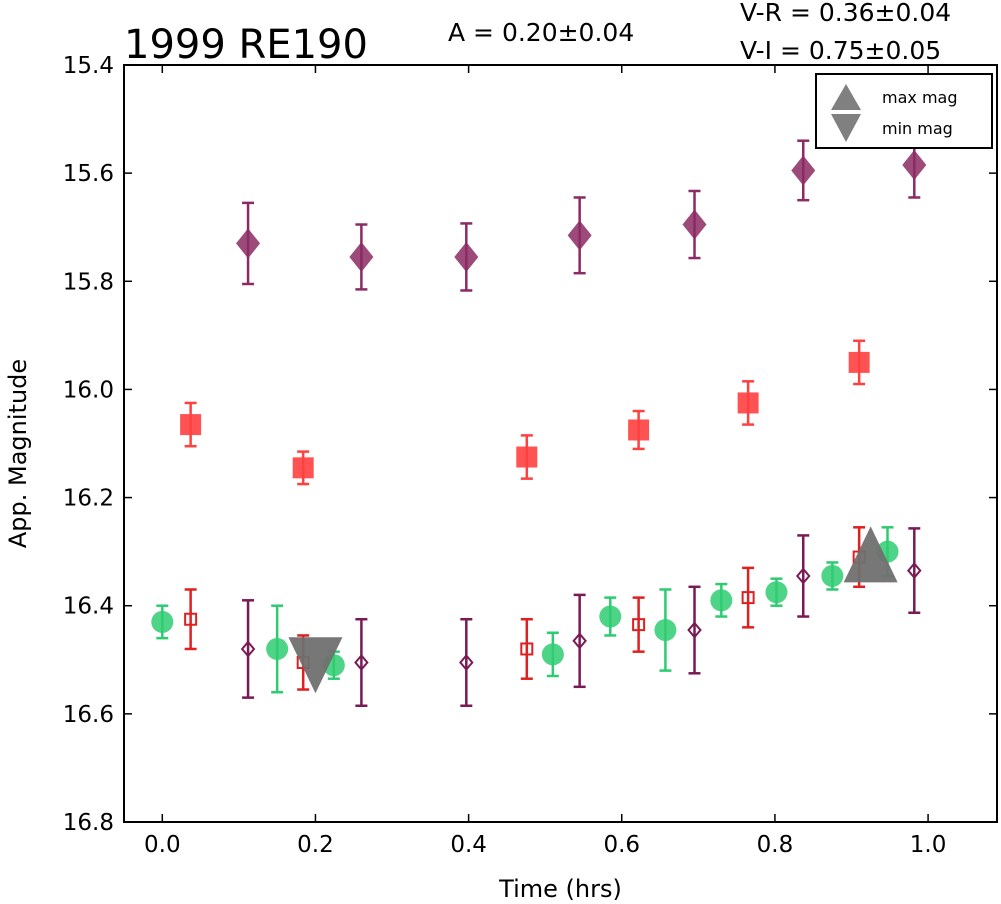 This screenshot has height=904, width=1001. Describe the element at coordinates (845, 13) in the screenshot. I see `v-r-color-stat: V-R = 0.36±0.04` at that location.